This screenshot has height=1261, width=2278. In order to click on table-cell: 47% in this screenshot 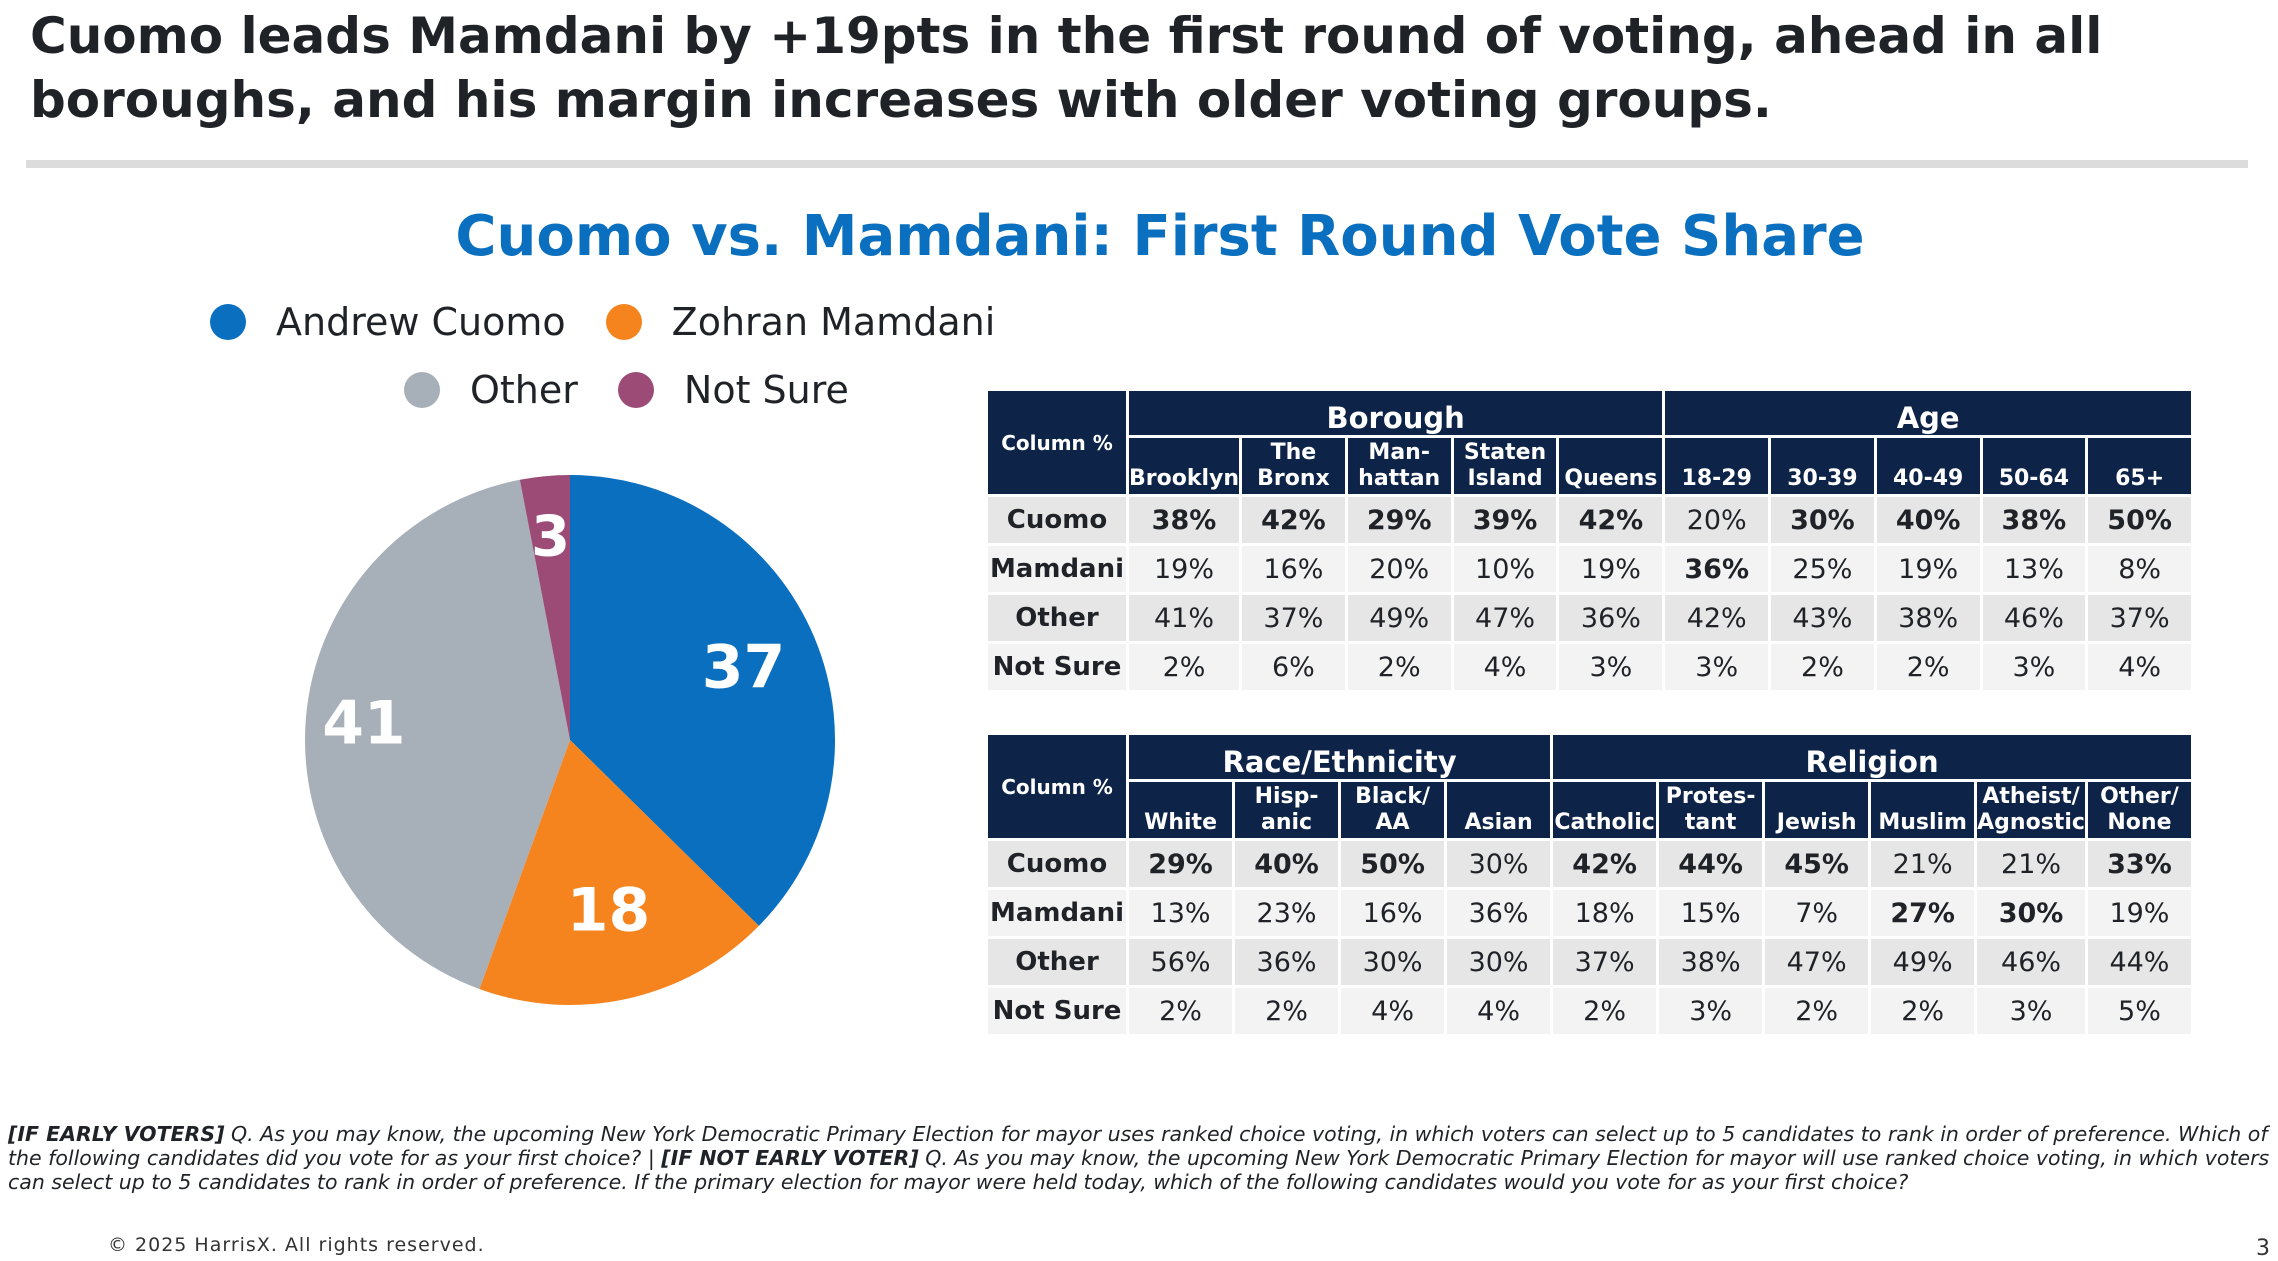, I will do `click(1505, 618)`.